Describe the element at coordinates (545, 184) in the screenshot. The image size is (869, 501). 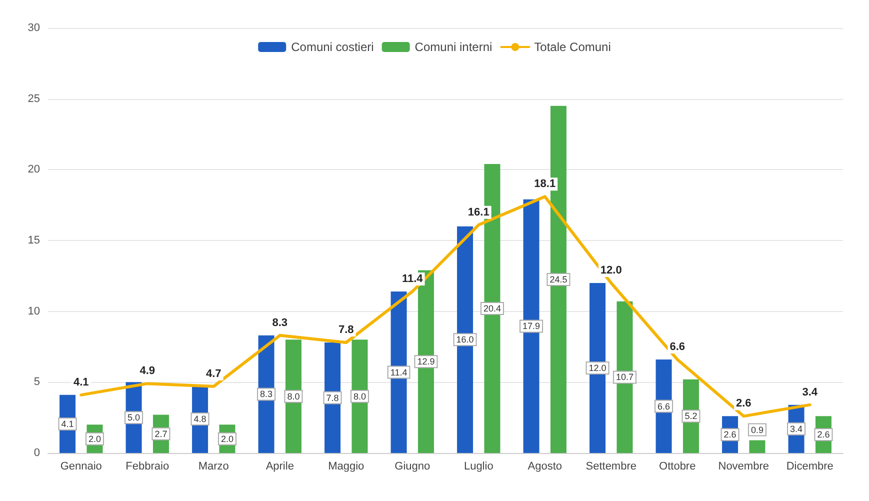
I see `data-label: 18.1` at that location.